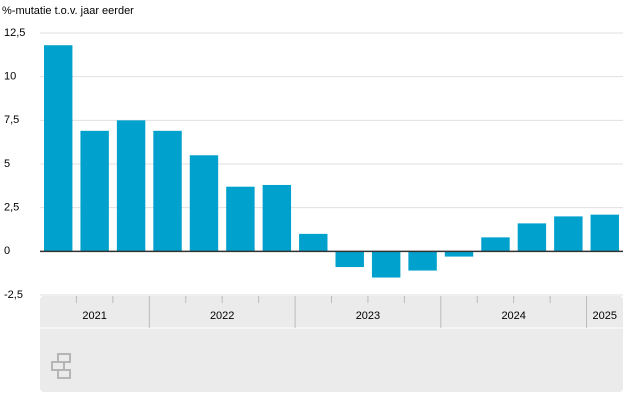 This screenshot has width=626, height=417. What do you see at coordinates (68, 11) in the screenshot?
I see `chart-title: %-mutatie t.o.v. jaar eerder` at bounding box center [68, 11].